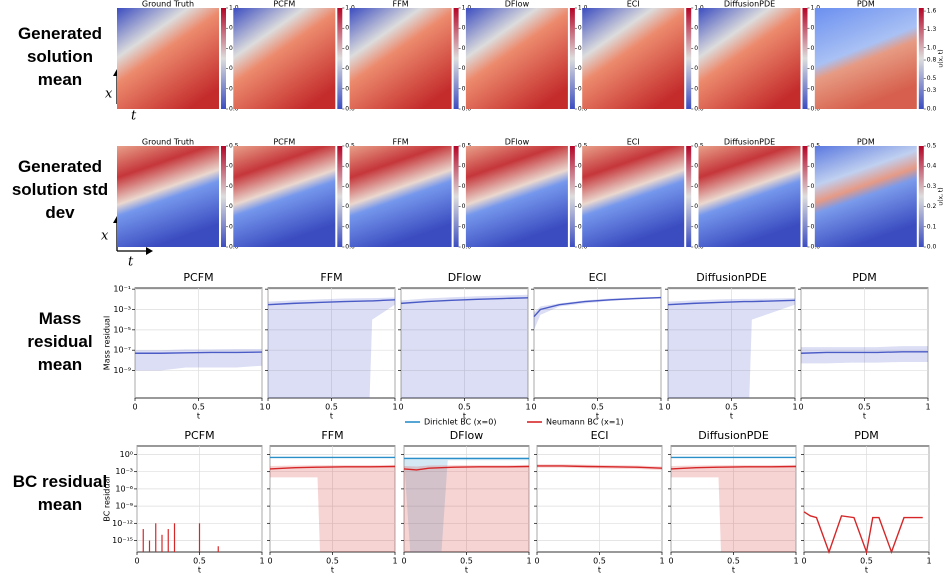  I want to click on legend-label: Neumann BC (x=1), so click(585, 422).